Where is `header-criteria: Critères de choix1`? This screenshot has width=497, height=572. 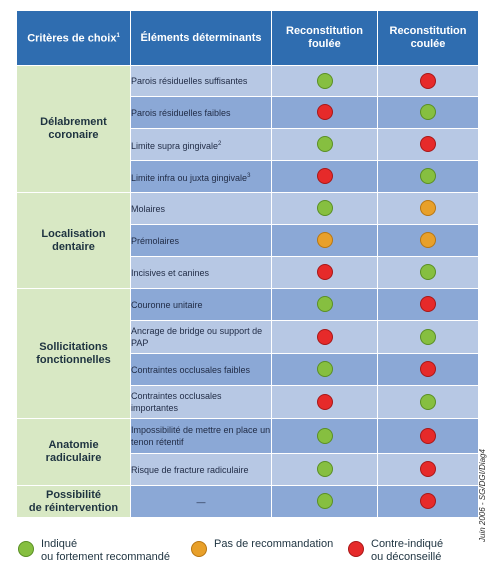 header-criteria: Critères de choix1 is located at coordinates (73, 38).